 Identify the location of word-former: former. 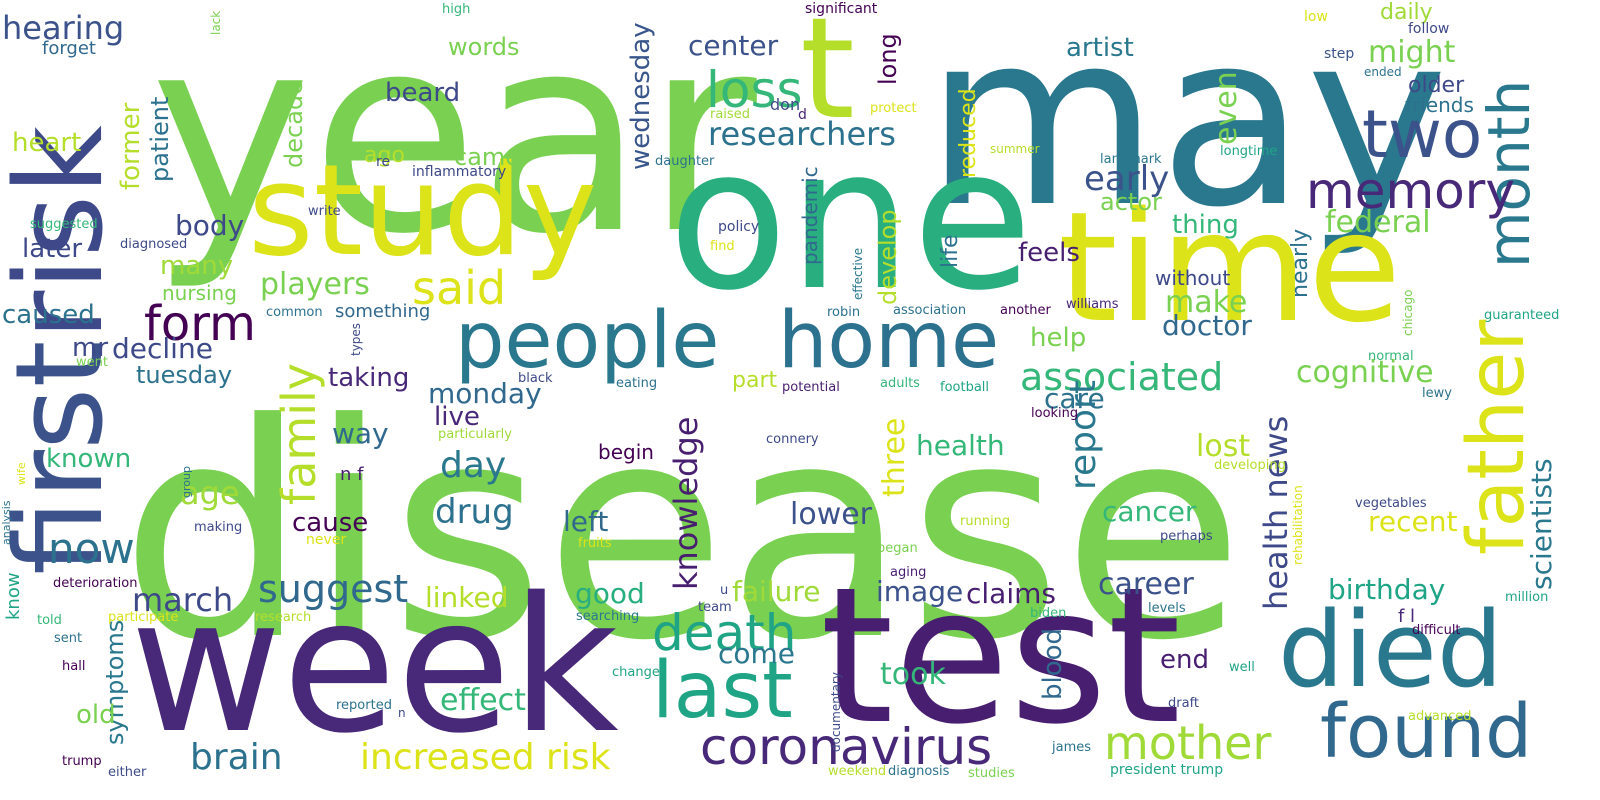
(131, 146).